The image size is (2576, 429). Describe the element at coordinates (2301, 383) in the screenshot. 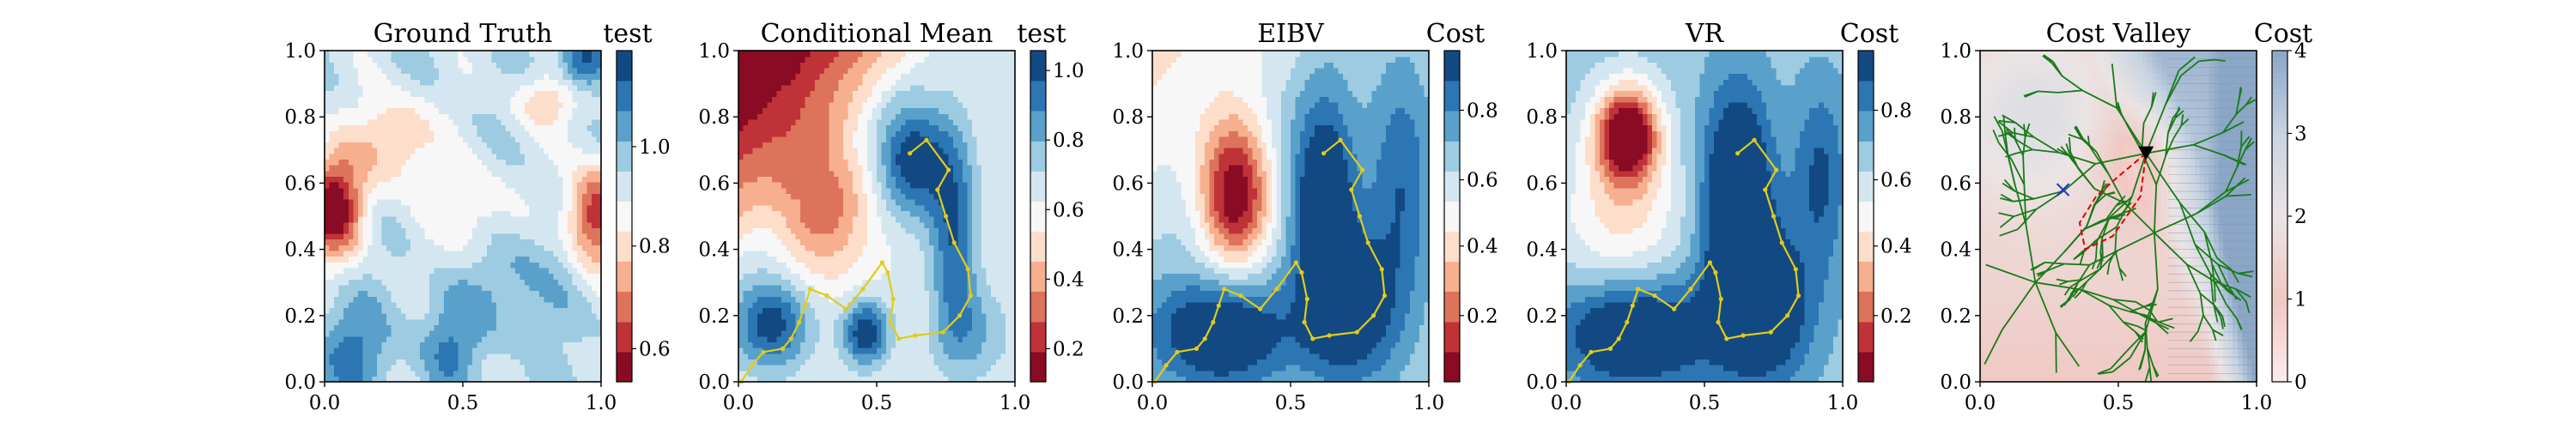

I see `colorbar-tick-label: 0` at that location.